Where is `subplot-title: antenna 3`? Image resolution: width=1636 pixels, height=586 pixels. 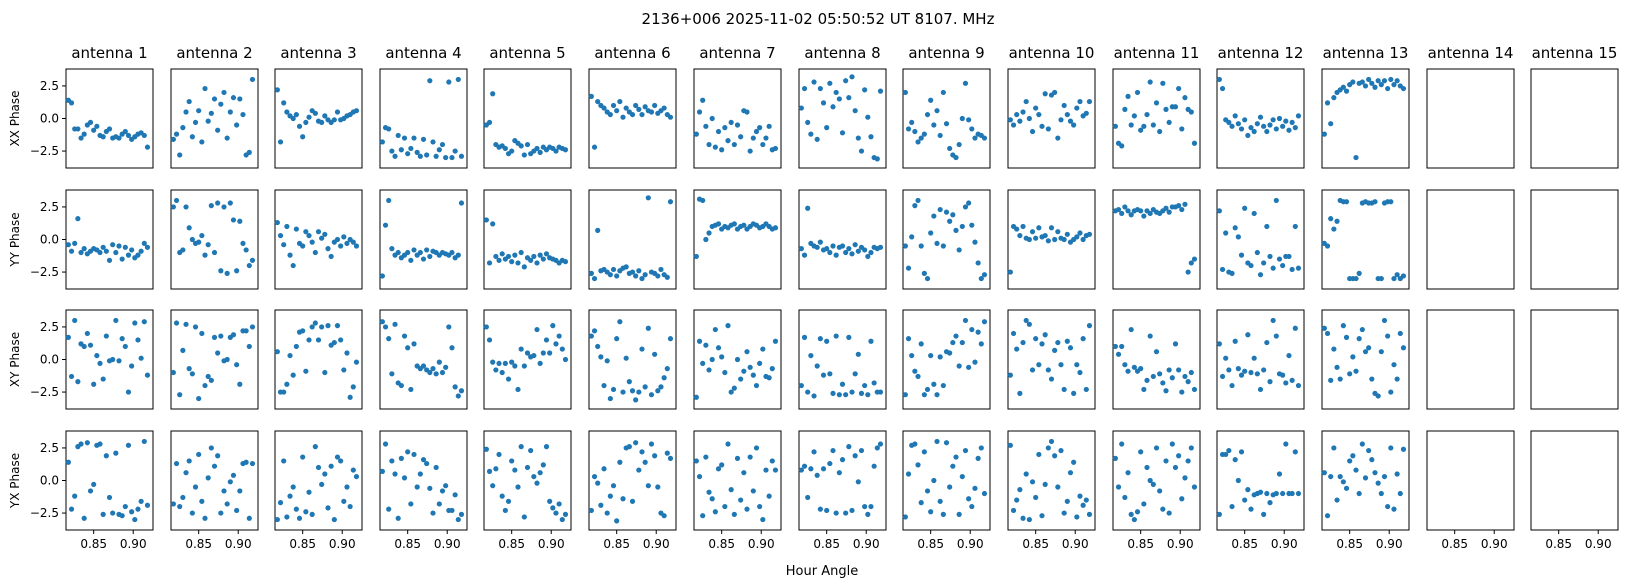
subplot-title: antenna 3 is located at coordinates (318, 53).